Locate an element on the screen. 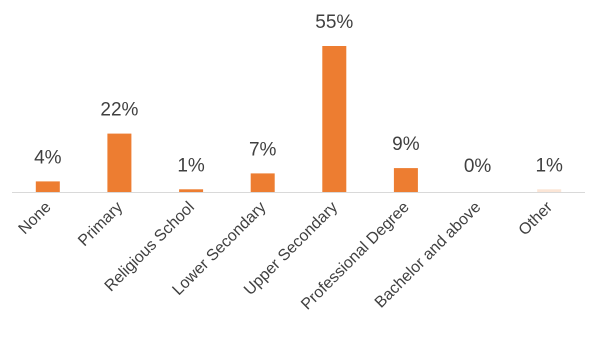 This screenshot has width=591, height=339. value-label-professional-degree: 9% is located at coordinates (406, 144).